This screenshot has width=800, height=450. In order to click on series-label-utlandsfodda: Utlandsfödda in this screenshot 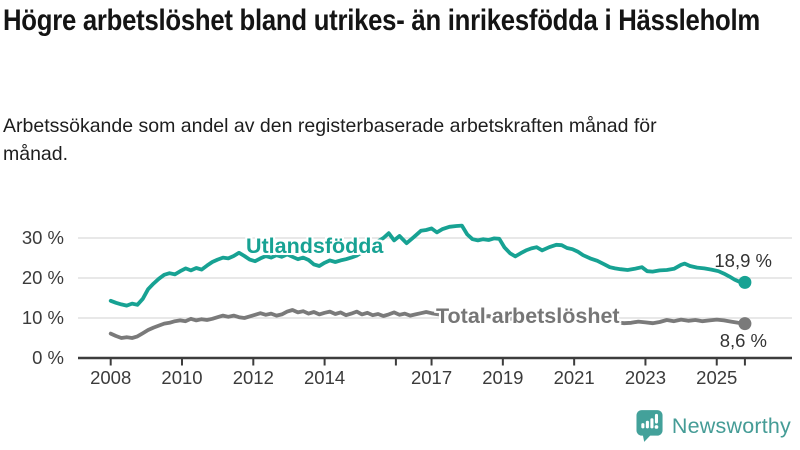, I will do `click(315, 246)`.